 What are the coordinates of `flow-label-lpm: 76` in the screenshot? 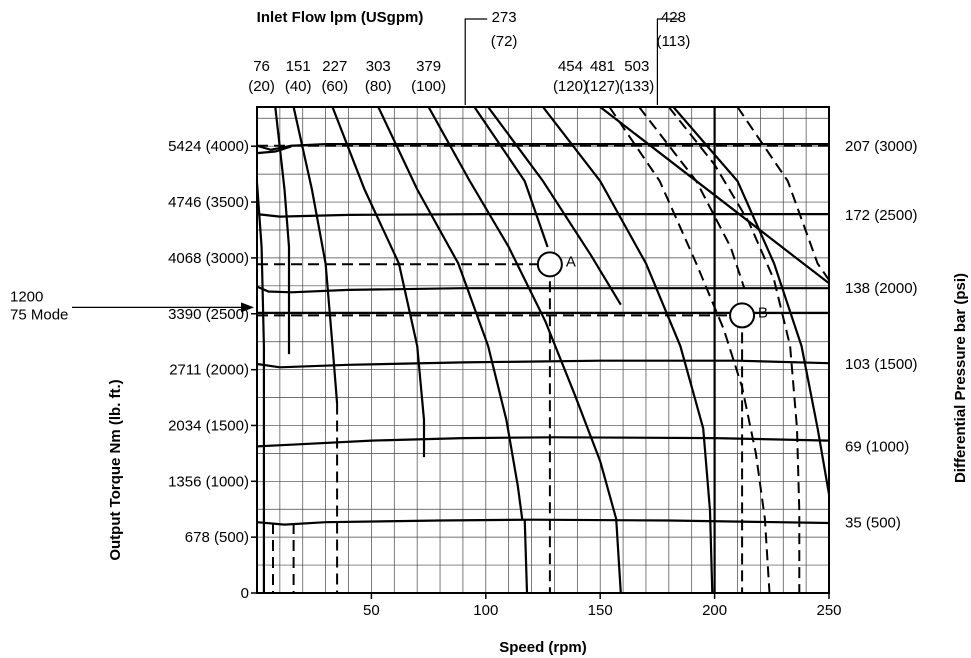 It's located at (261, 66).